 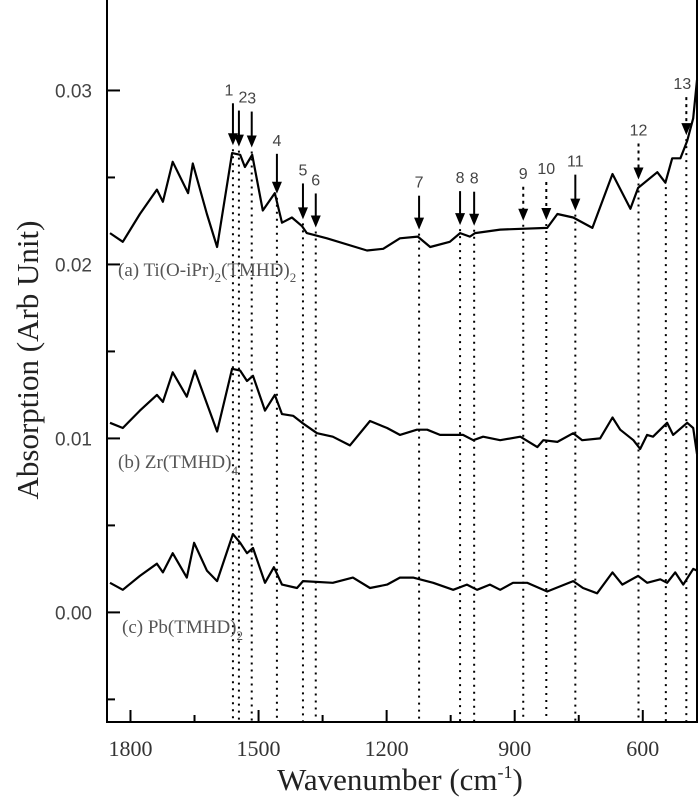 What do you see at coordinates (73, 91) in the screenshot?
I see `y-tick-label: 0.03` at bounding box center [73, 91].